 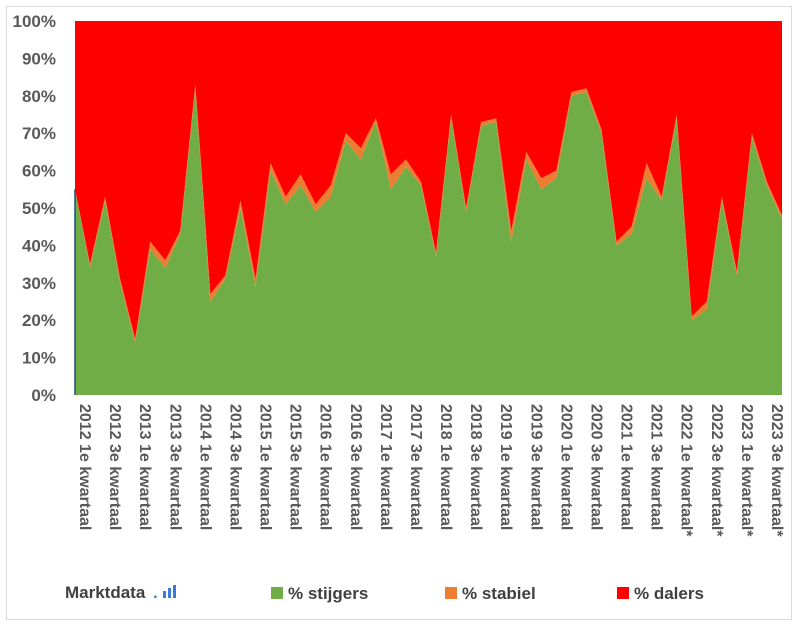 I want to click on x-tick-label: 2013 3e kwartaal, so click(x=174, y=467).